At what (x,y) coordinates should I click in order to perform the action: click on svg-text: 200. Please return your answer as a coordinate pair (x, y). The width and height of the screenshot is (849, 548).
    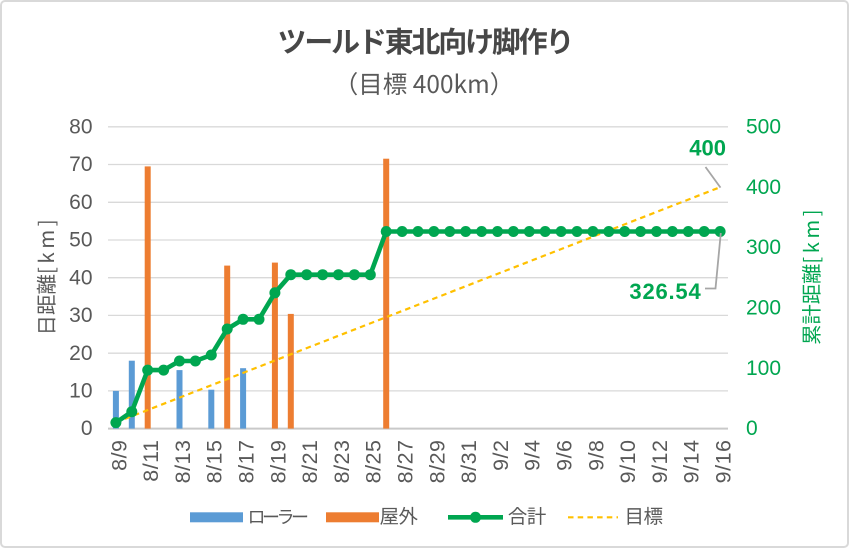
    Looking at the image, I should click on (763, 308).